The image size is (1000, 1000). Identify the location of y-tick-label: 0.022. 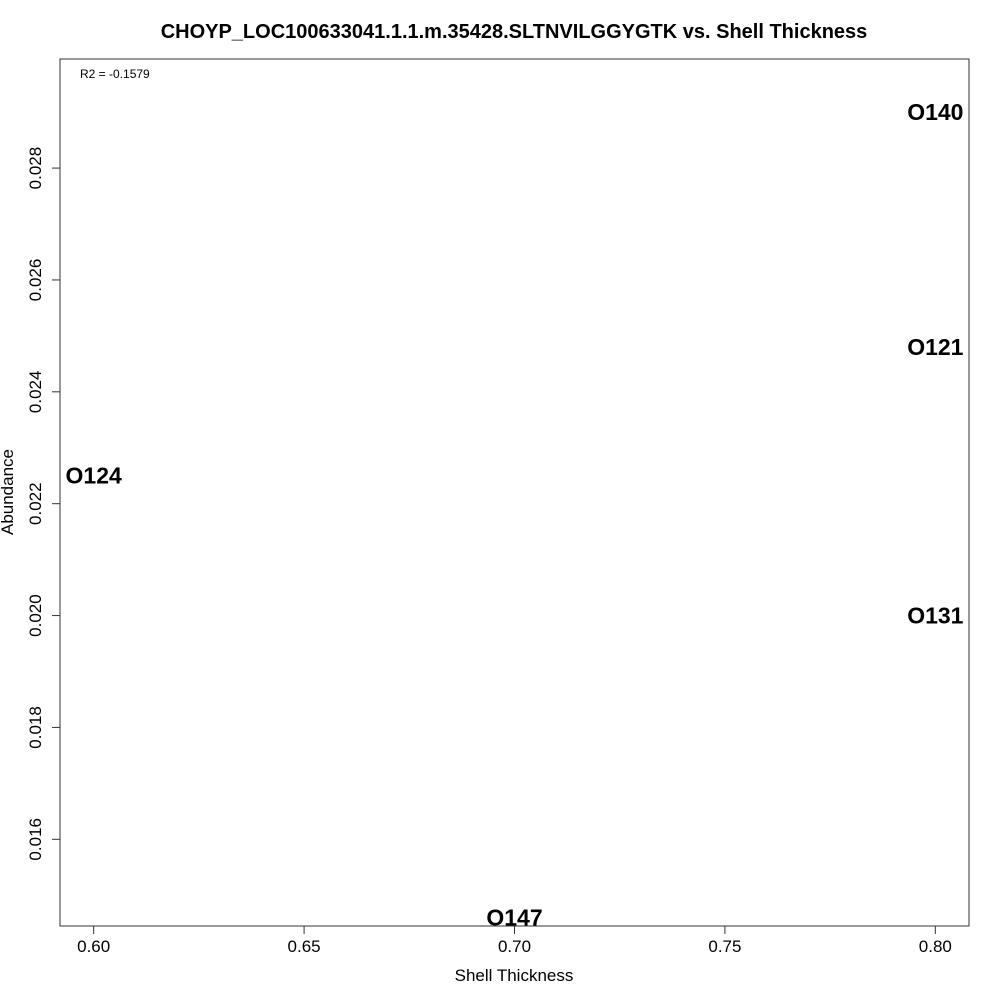
(35, 503).